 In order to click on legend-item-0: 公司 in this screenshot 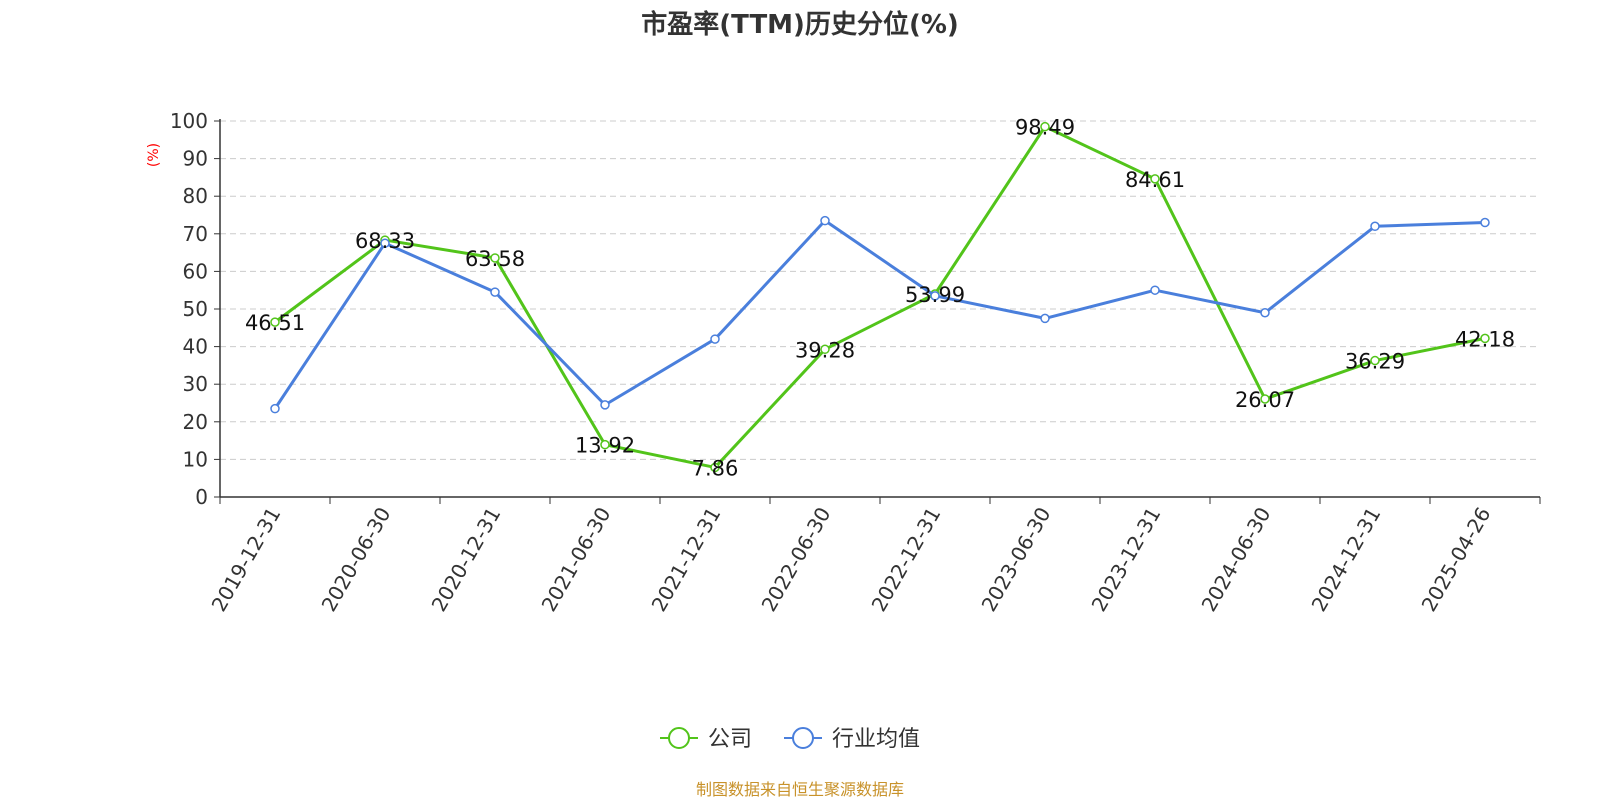, I will do `click(706, 739)`.